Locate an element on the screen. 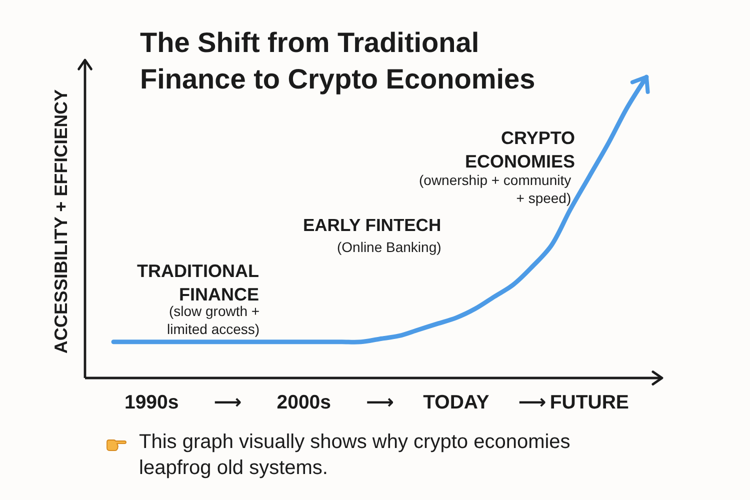 This screenshot has height=500, width=750. chart-title: The Shift from Traditional Finance to Crypto Economies is located at coordinates (338, 60).